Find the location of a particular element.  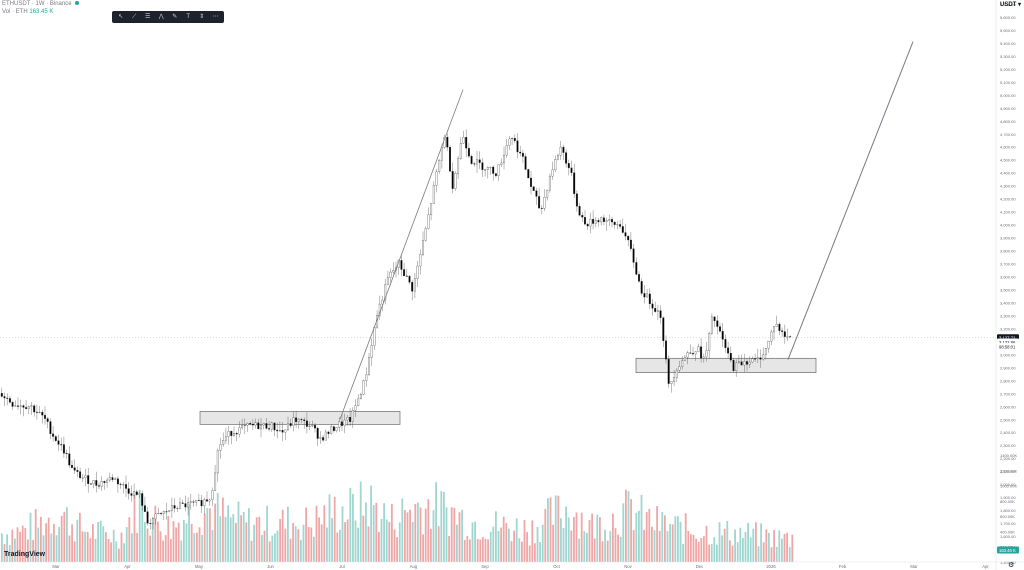

pattern-tool-icon: ⋀ is located at coordinates (161, 17).